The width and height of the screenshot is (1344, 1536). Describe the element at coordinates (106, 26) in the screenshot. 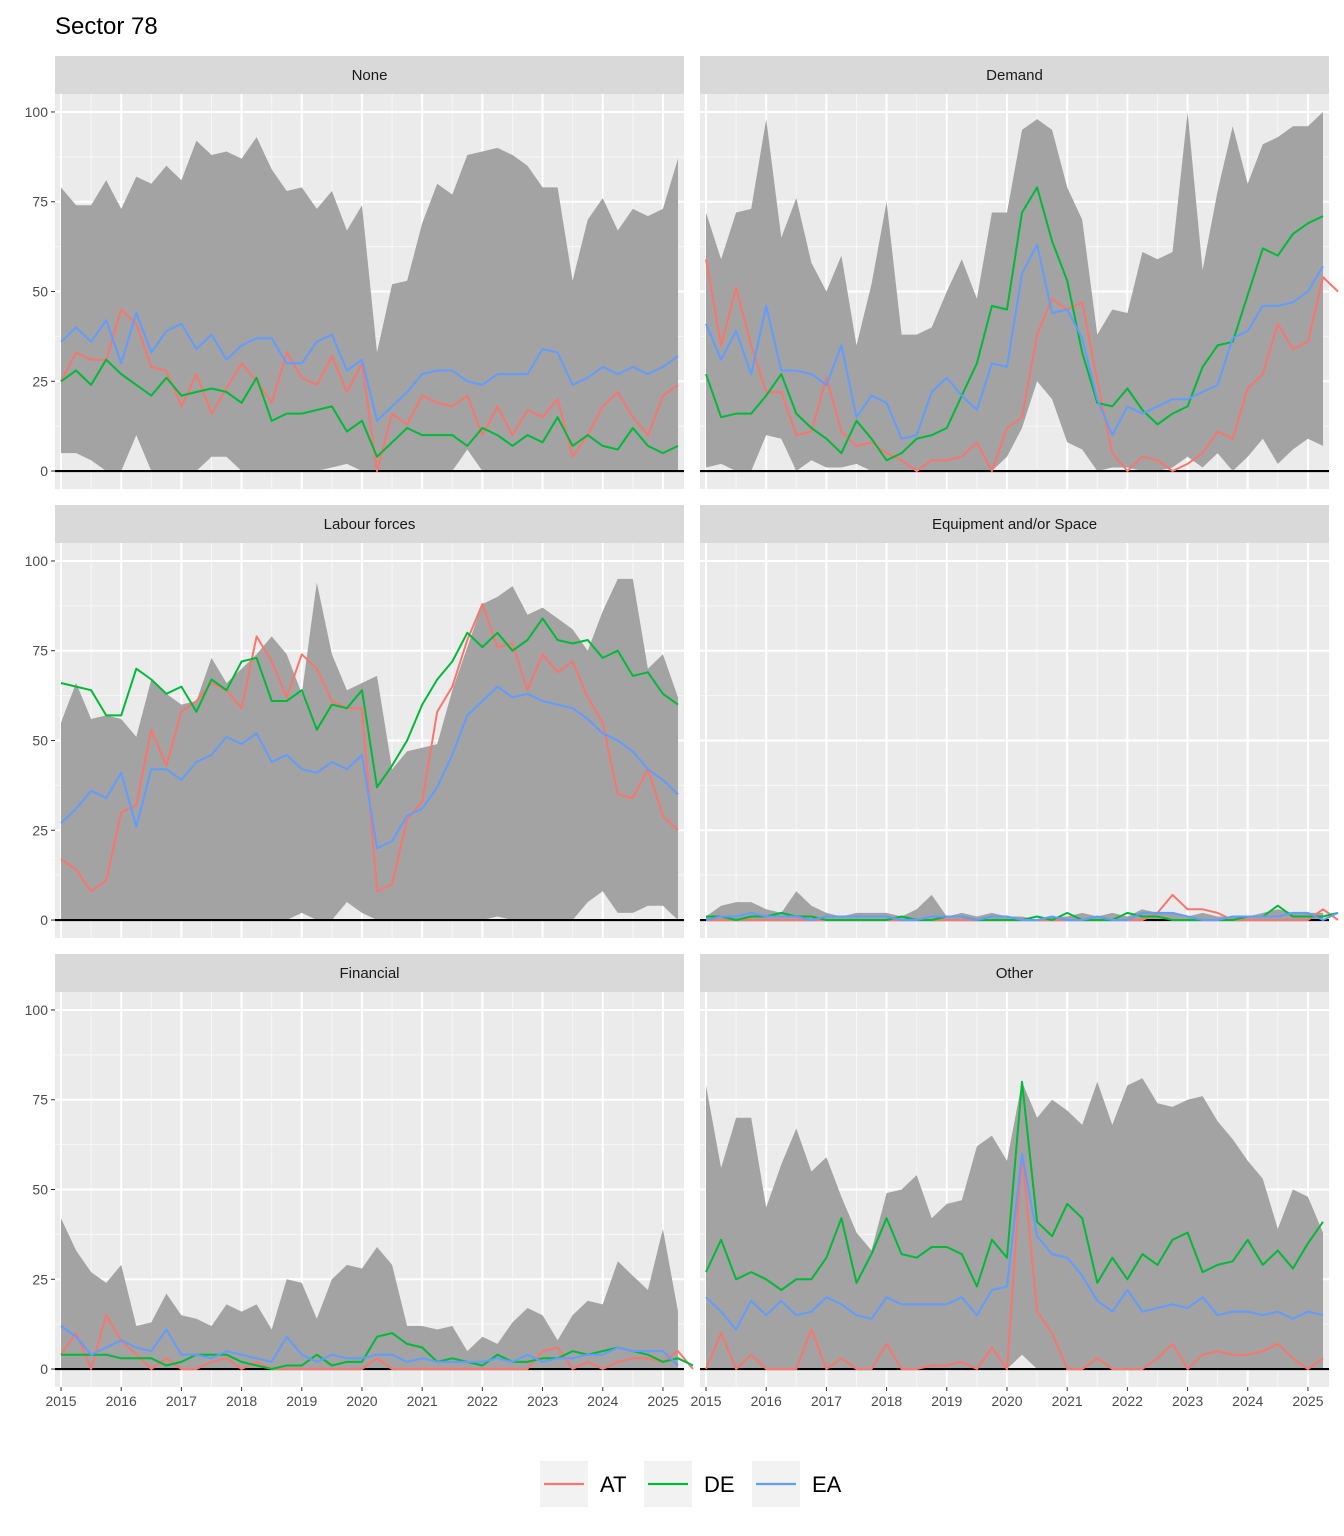

I see `chart-title: Sector 78` at that location.